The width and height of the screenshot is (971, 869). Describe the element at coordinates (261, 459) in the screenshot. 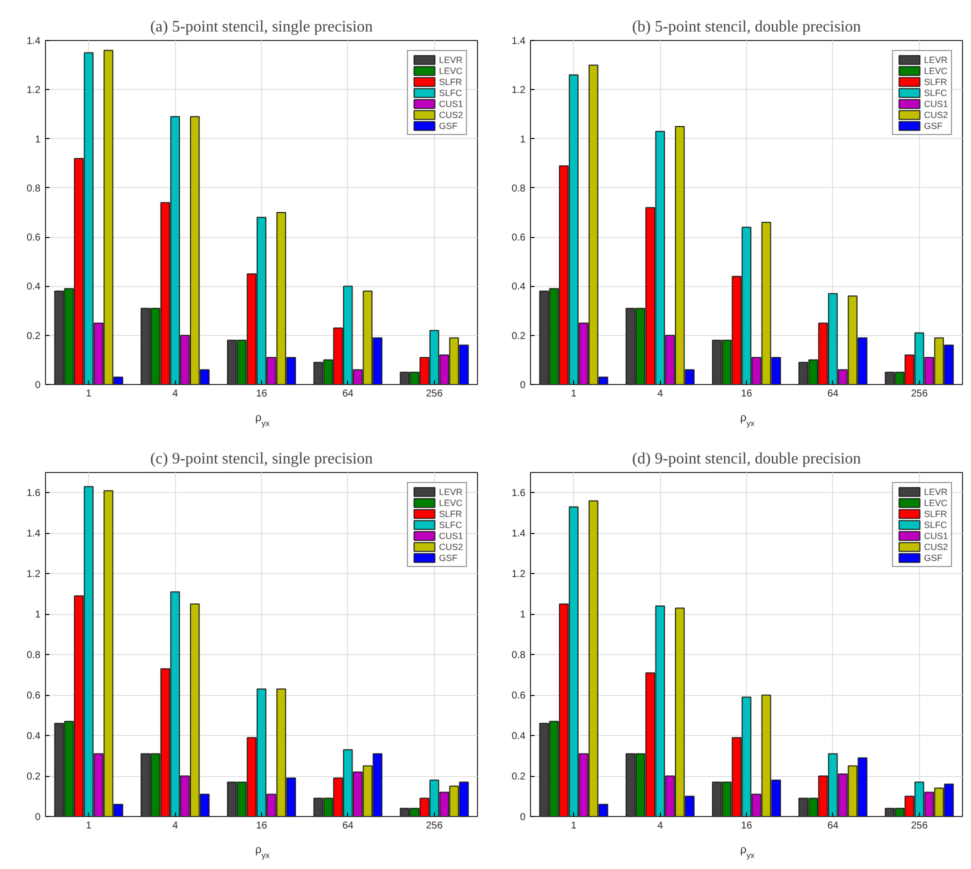

I see `chart-title: (c) 9-point stencil, single precision` at that location.